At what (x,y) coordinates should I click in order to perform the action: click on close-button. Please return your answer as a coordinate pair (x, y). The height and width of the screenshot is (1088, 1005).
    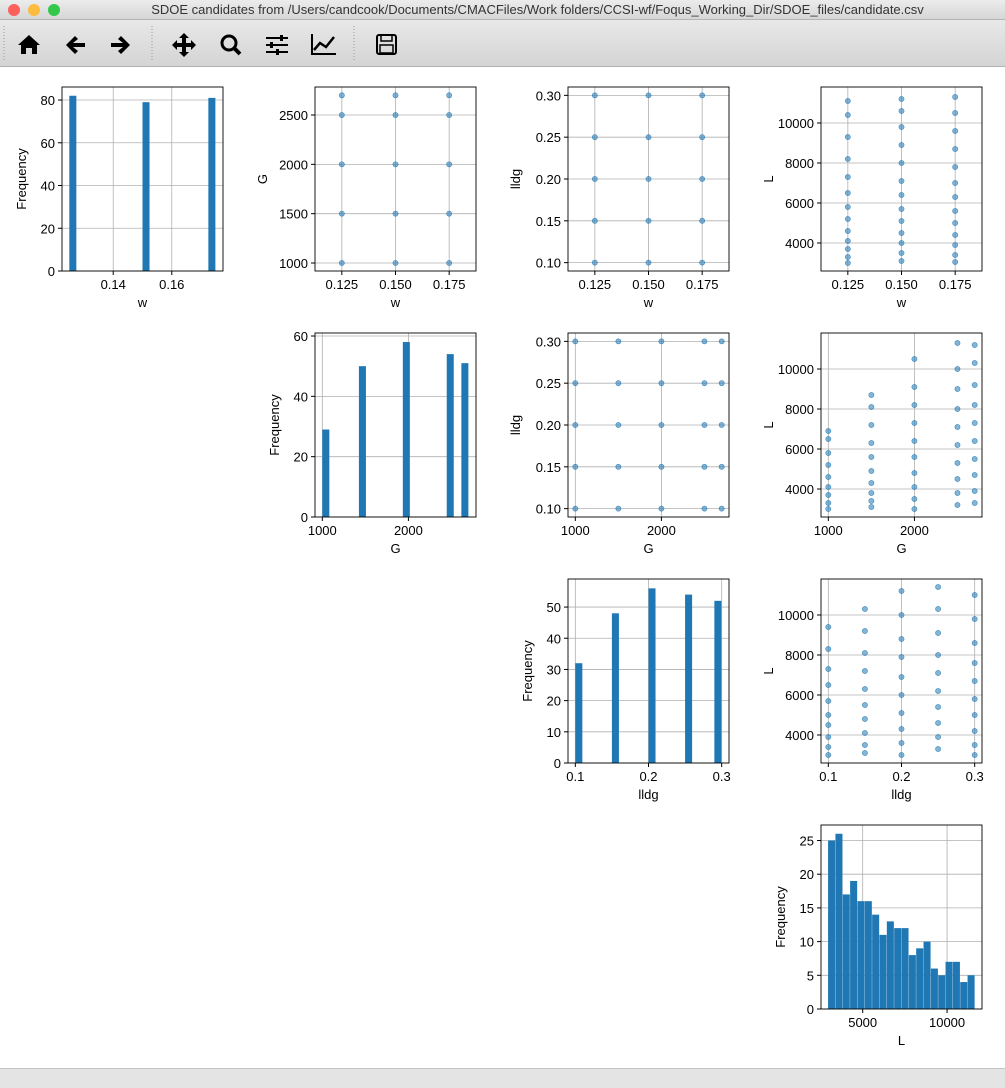
    Looking at the image, I should click on (14, 10).